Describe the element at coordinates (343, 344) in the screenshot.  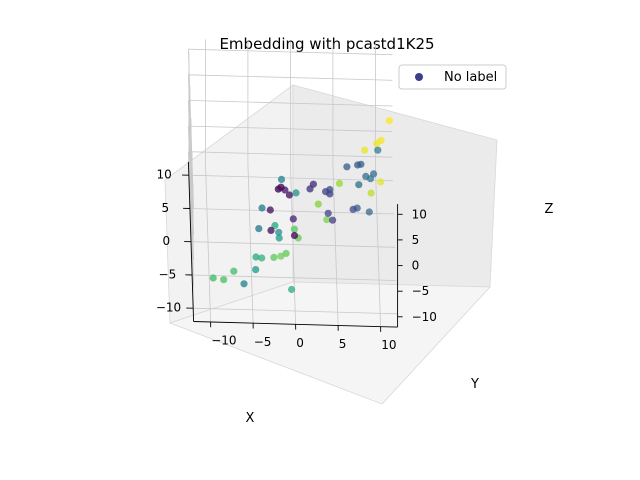
I see `y-tick-label: 5` at that location.